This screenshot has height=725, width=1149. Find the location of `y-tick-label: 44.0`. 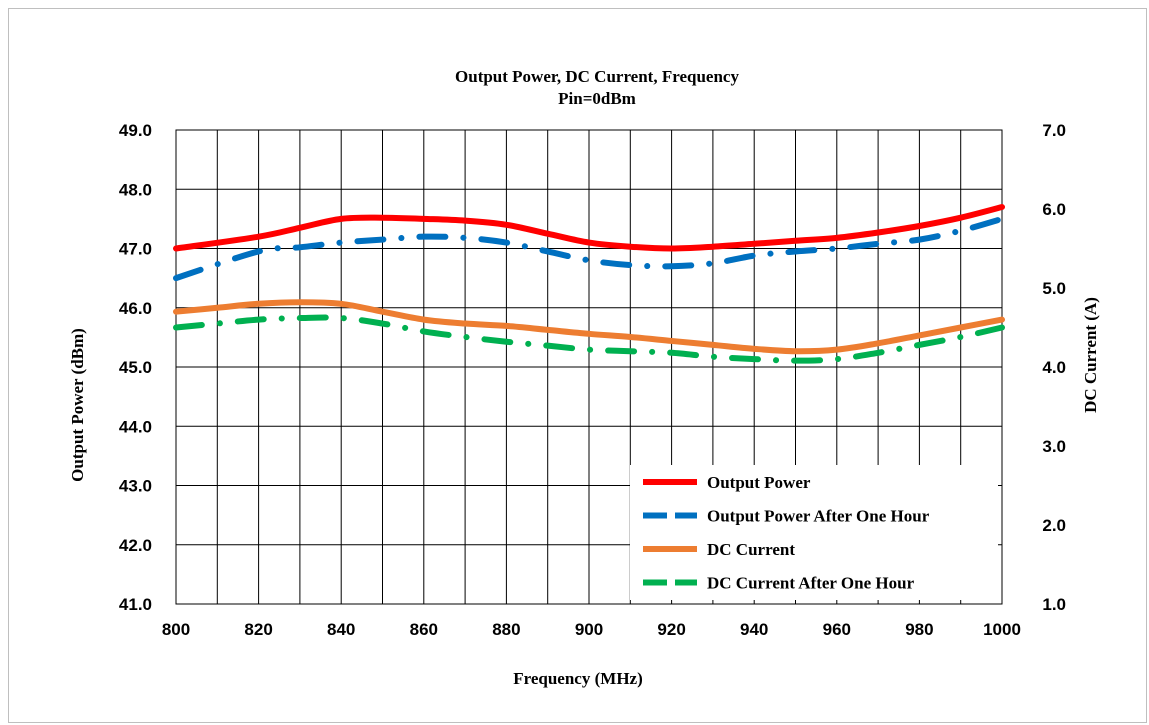

y-tick-label: 44.0 is located at coordinates (135, 426).